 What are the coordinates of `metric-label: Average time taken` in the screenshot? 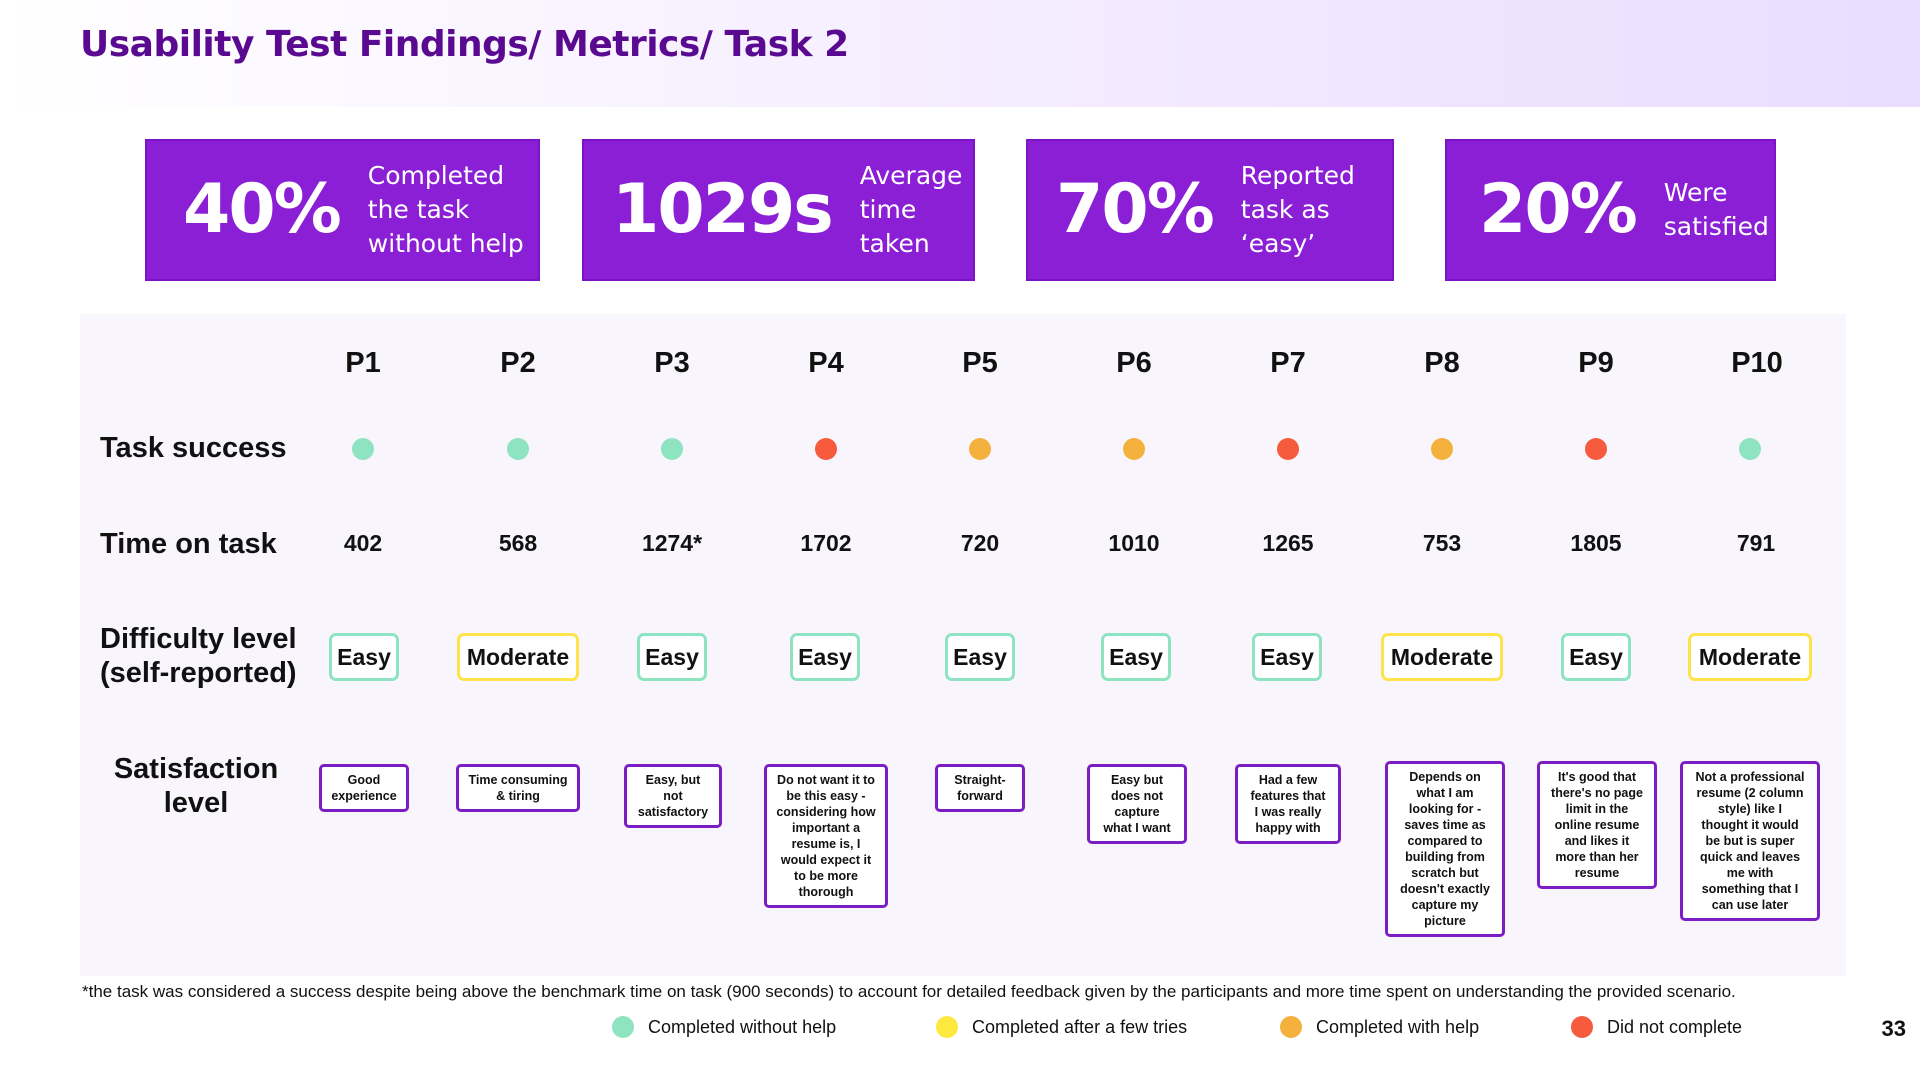 It's located at (911, 209).